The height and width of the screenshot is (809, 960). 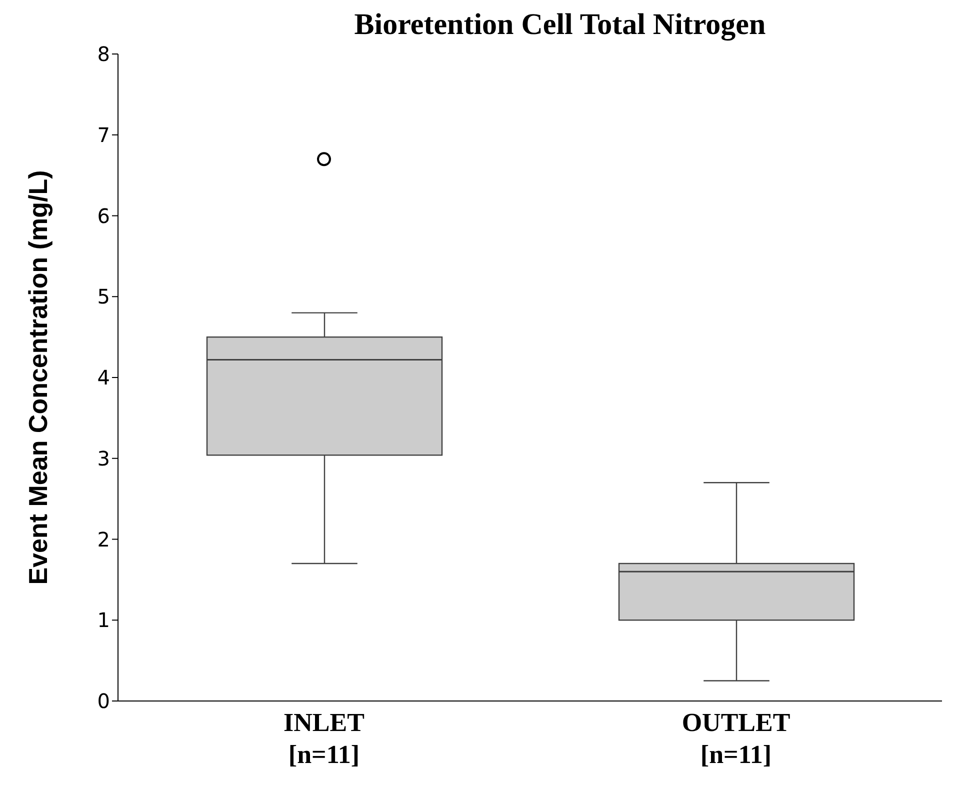 What do you see at coordinates (103, 458) in the screenshot?
I see `y-tick-label: 3` at bounding box center [103, 458].